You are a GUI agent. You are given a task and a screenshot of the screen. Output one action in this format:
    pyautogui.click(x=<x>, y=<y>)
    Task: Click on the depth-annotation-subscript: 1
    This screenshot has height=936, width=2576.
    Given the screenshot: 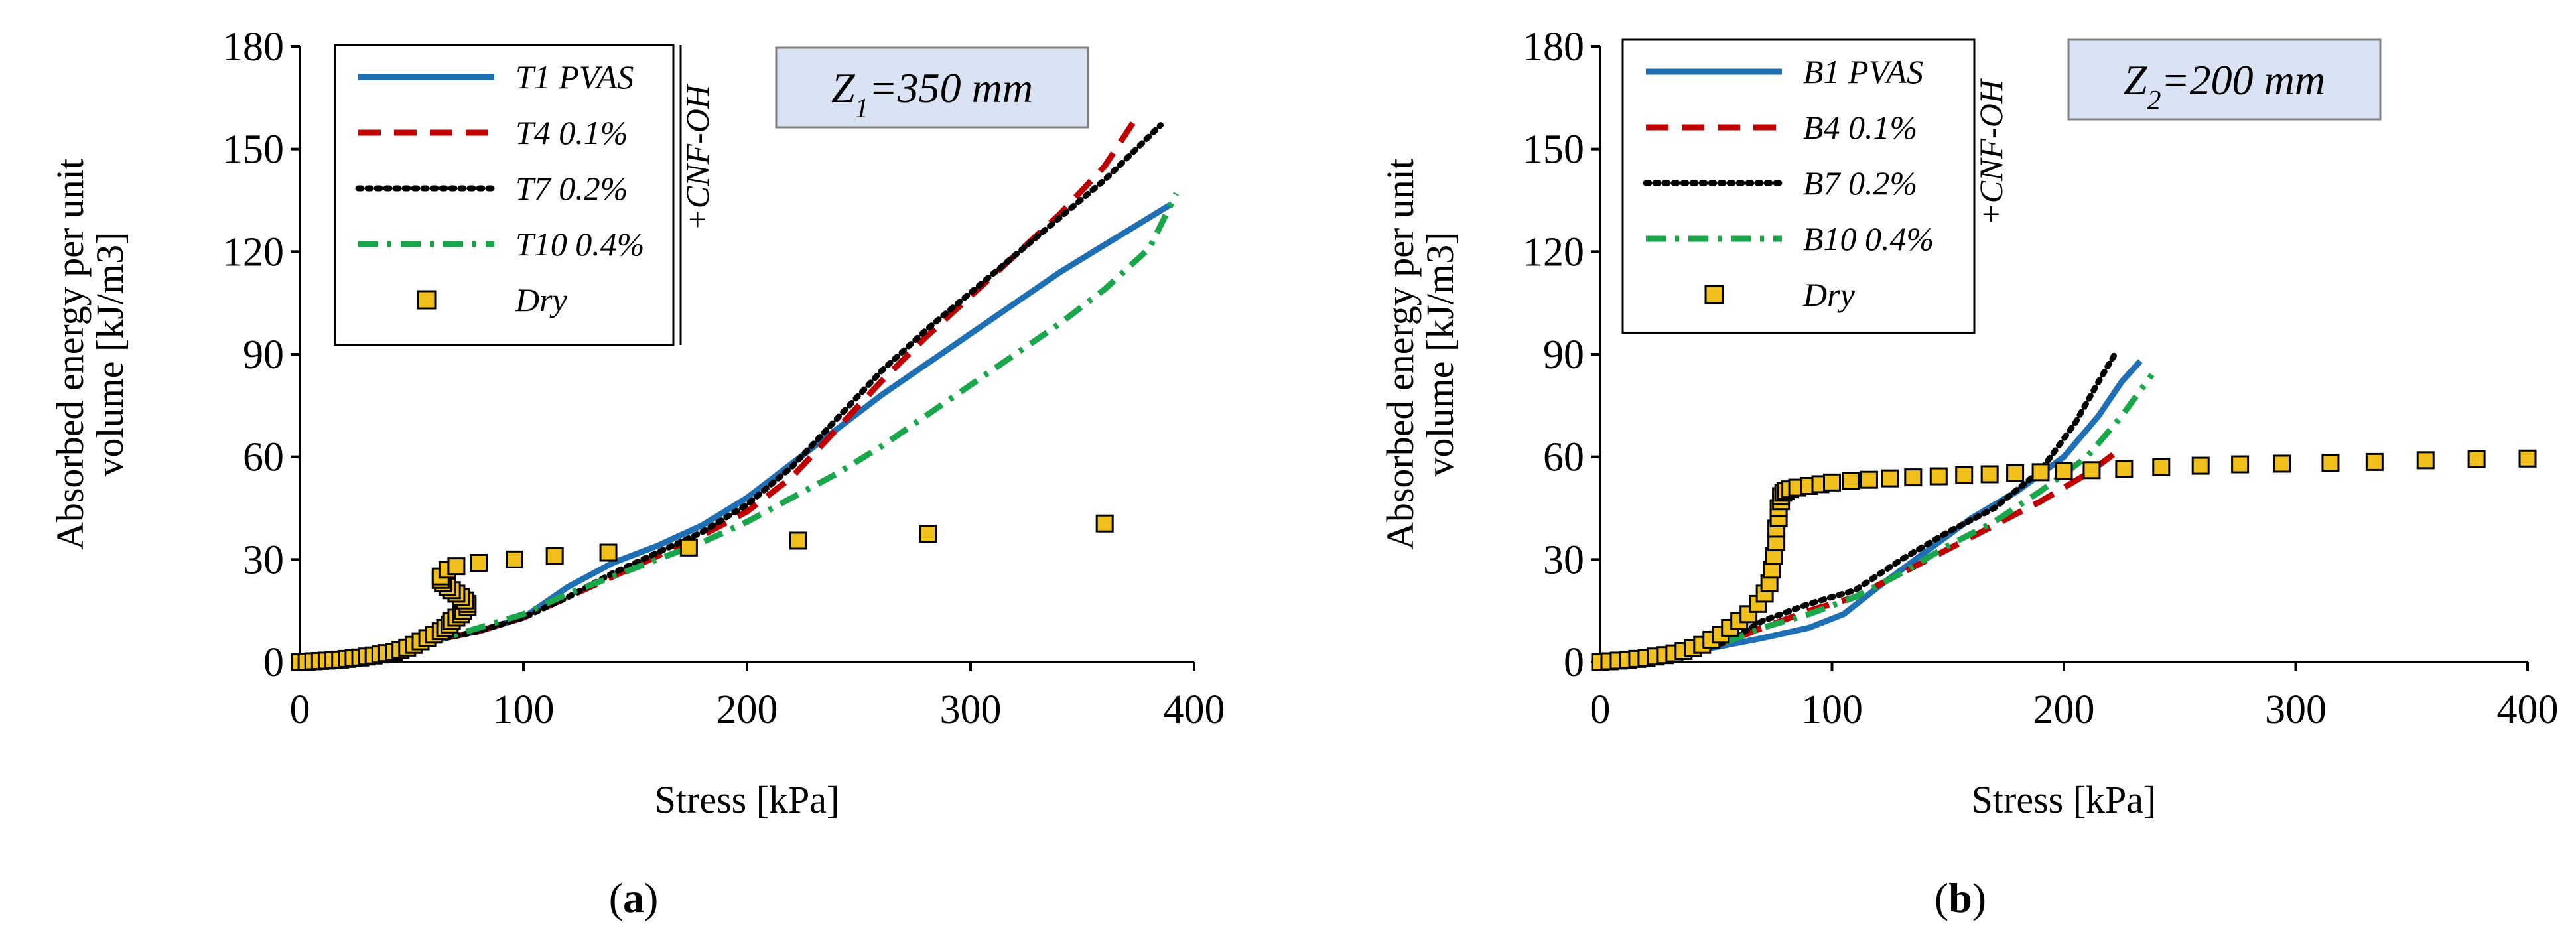 What is the action you would take?
    pyautogui.click(x=861, y=109)
    